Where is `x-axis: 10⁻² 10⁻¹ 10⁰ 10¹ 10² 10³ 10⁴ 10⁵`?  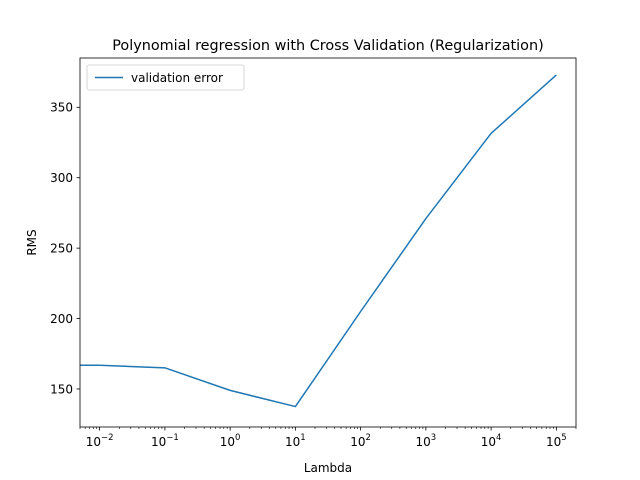
x-axis: 10⁻² 10⁻¹ 10⁰ 10¹ 10² 10³ 10⁴ 10⁵ is located at coordinates (328, 438).